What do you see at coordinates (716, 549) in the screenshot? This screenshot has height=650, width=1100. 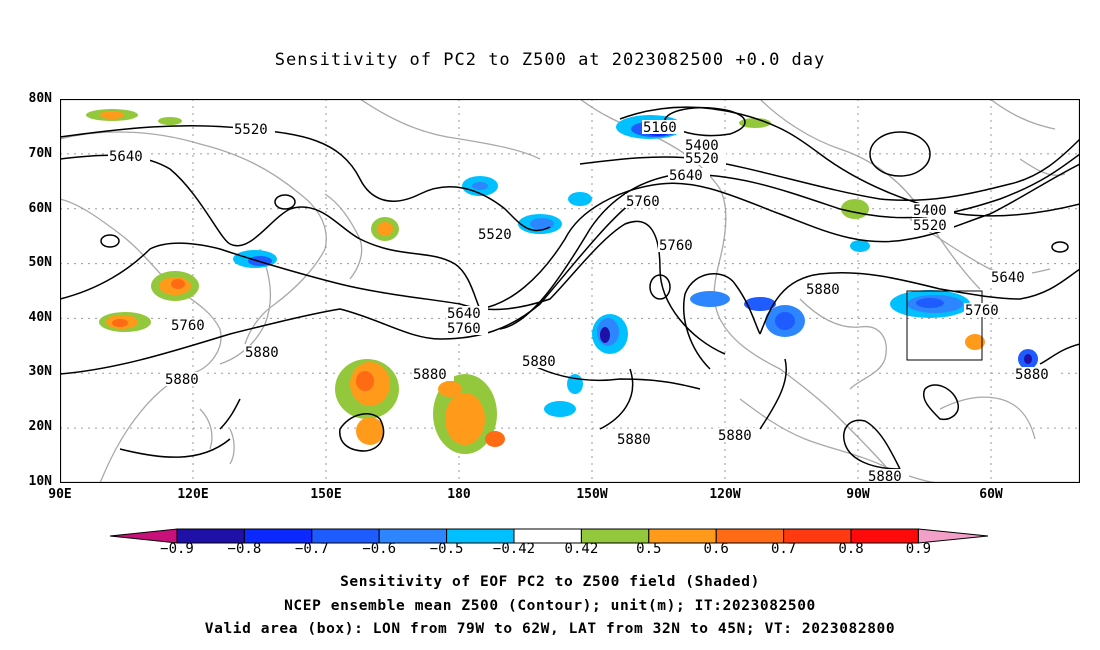 I see `colorbar-tick: 0.6` at bounding box center [716, 549].